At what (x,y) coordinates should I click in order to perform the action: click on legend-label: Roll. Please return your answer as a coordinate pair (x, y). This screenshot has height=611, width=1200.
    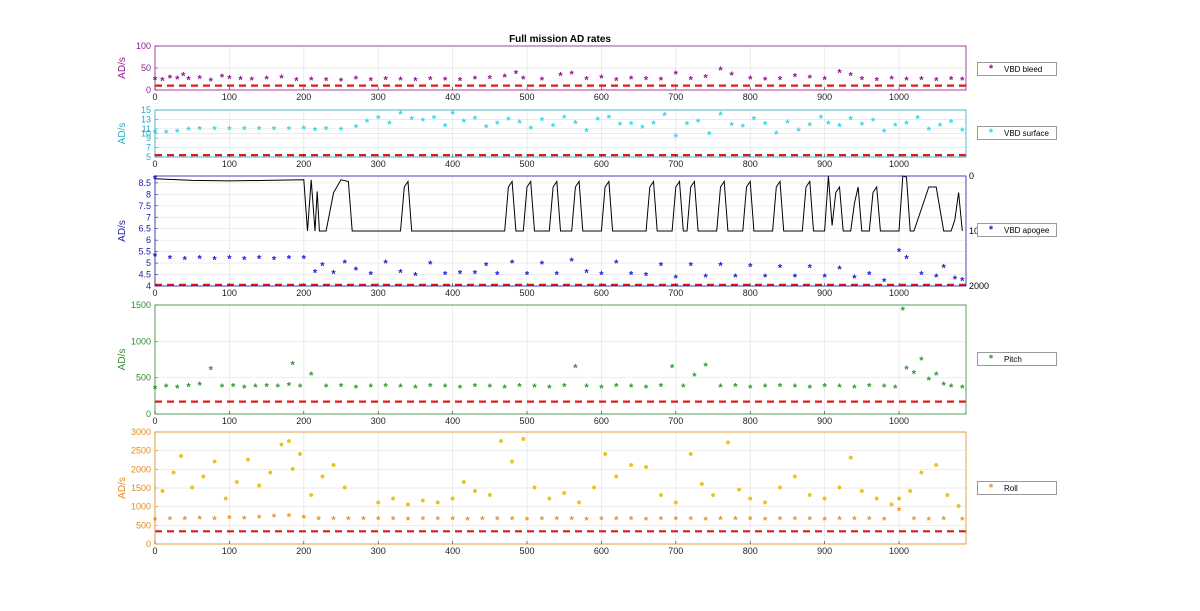
    Looking at the image, I should click on (1011, 488).